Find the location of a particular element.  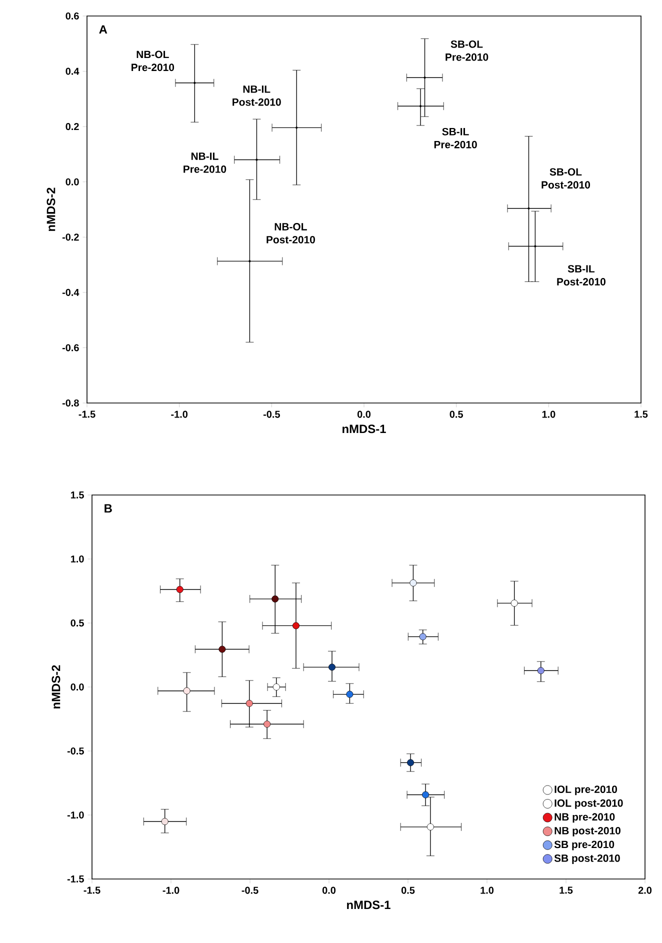

y-tick-label: -0.2 is located at coordinates (70, 237).